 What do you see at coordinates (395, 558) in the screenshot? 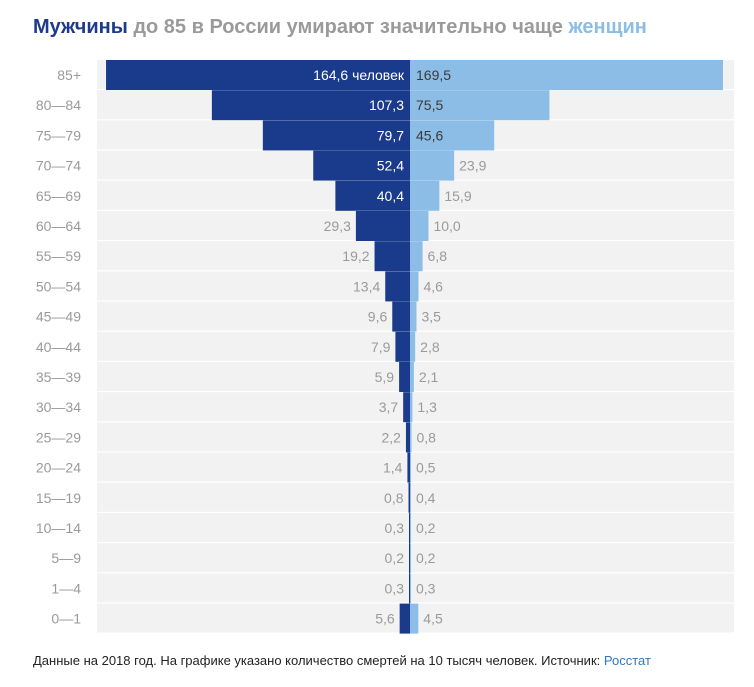
I see `men-value-label: 0,2` at bounding box center [395, 558].